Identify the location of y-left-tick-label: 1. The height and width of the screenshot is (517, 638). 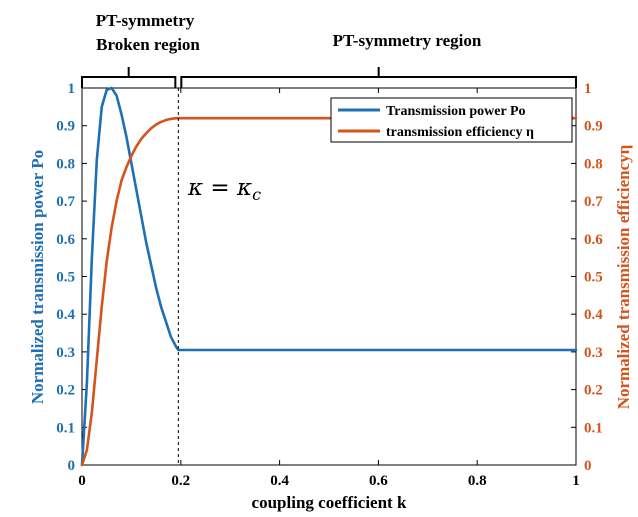
(72, 89).